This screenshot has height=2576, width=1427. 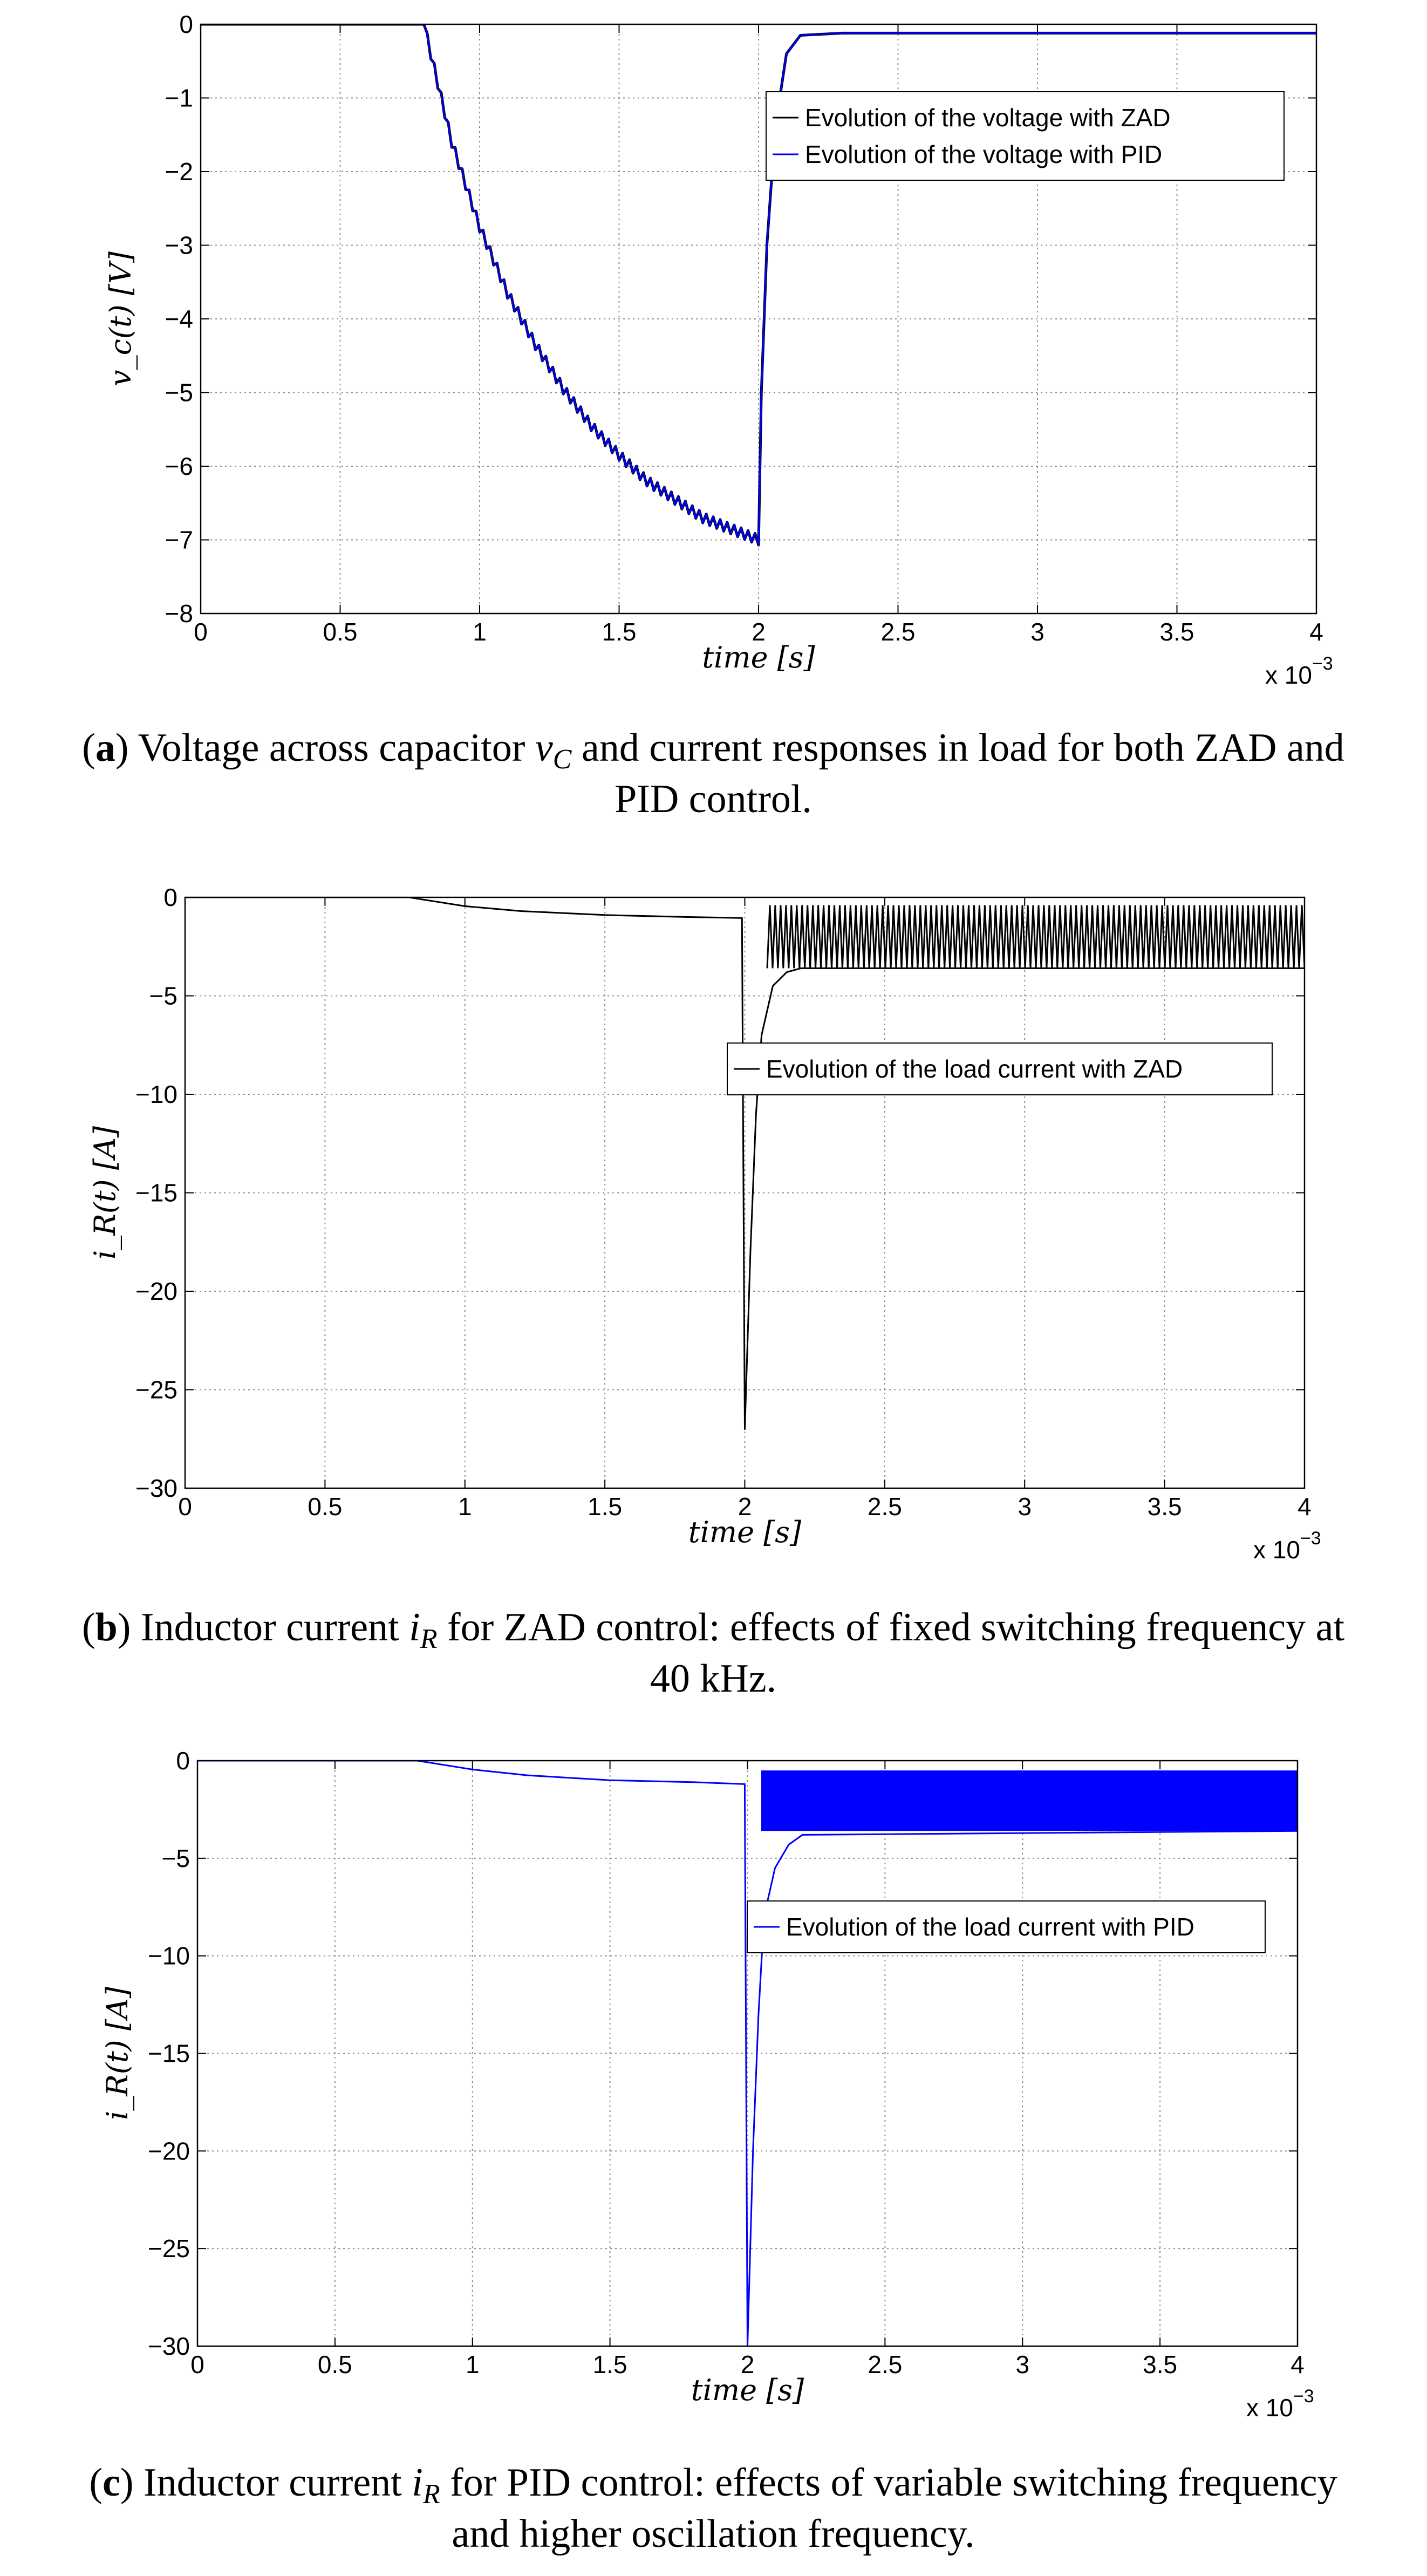 What do you see at coordinates (179, 319) in the screenshot?
I see `y-tick-label: −4` at bounding box center [179, 319].